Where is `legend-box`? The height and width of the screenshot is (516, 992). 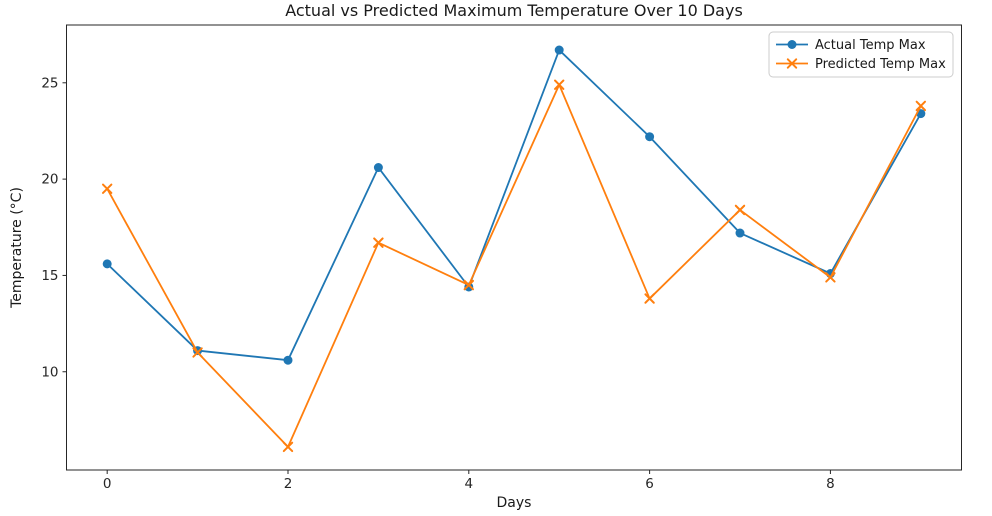
legend-box is located at coordinates (861, 54).